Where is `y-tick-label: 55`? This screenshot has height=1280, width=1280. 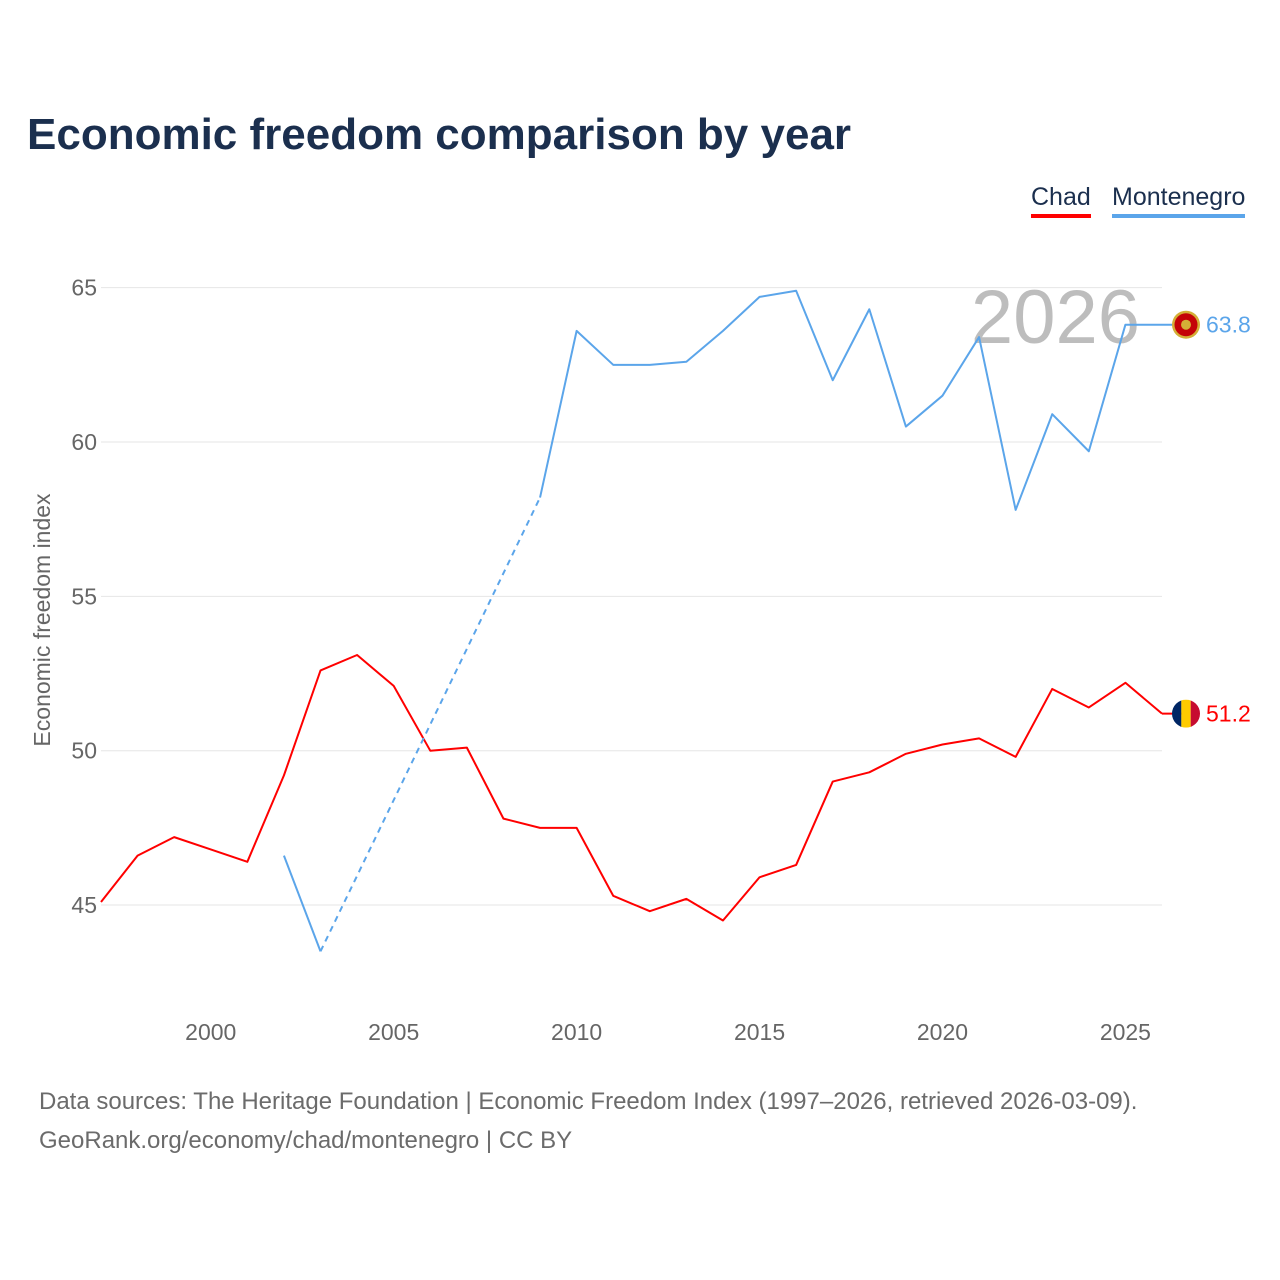
y-tick-label: 55 is located at coordinates (84, 596).